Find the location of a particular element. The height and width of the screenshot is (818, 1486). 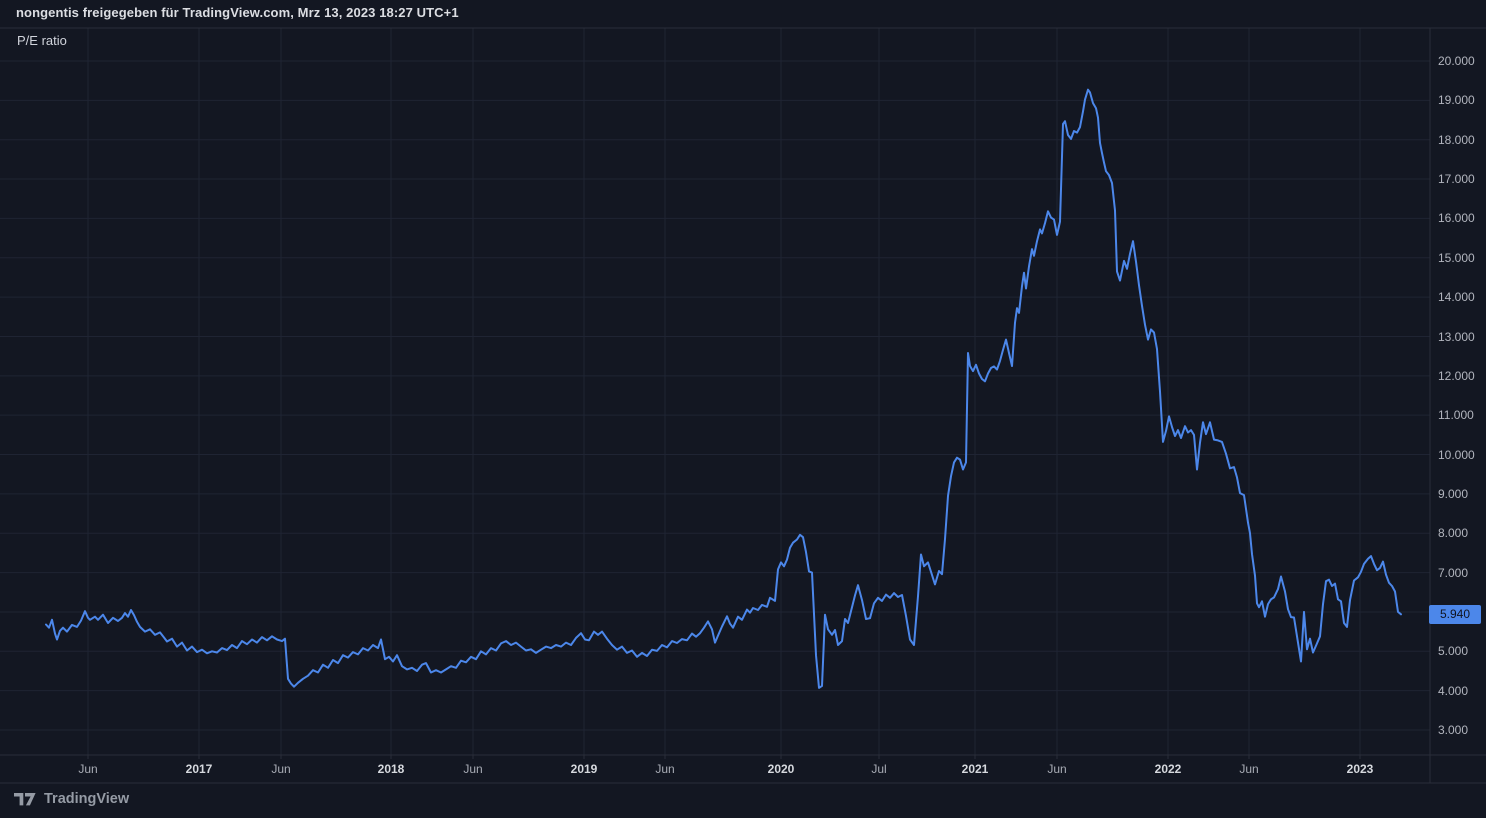

price-axis-label: 11.000 is located at coordinates (1456, 415).